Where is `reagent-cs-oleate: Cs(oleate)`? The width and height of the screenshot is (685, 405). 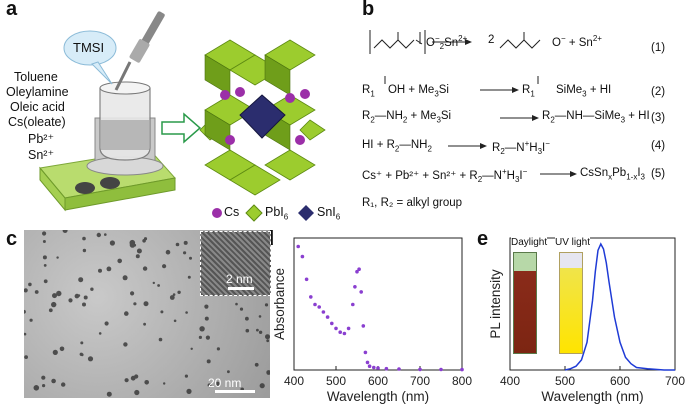 reagent-cs-oleate: Cs(oleate) is located at coordinates (37, 122).